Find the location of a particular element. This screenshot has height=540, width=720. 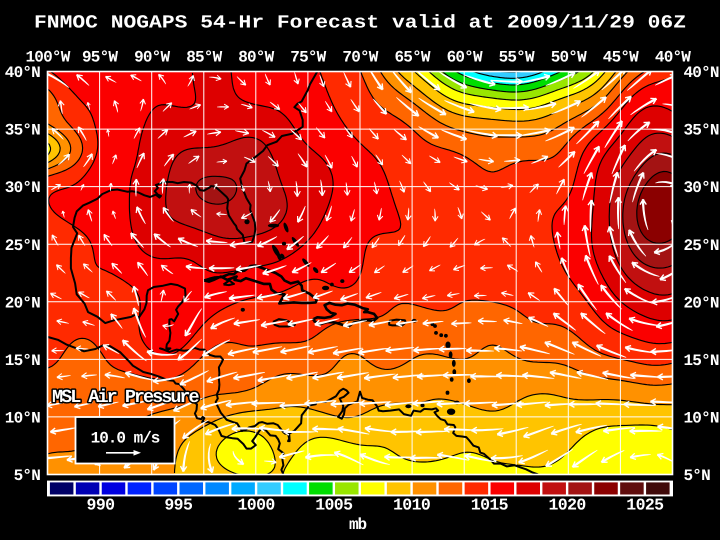

svg-text: 80°W is located at coordinates (256, 58).